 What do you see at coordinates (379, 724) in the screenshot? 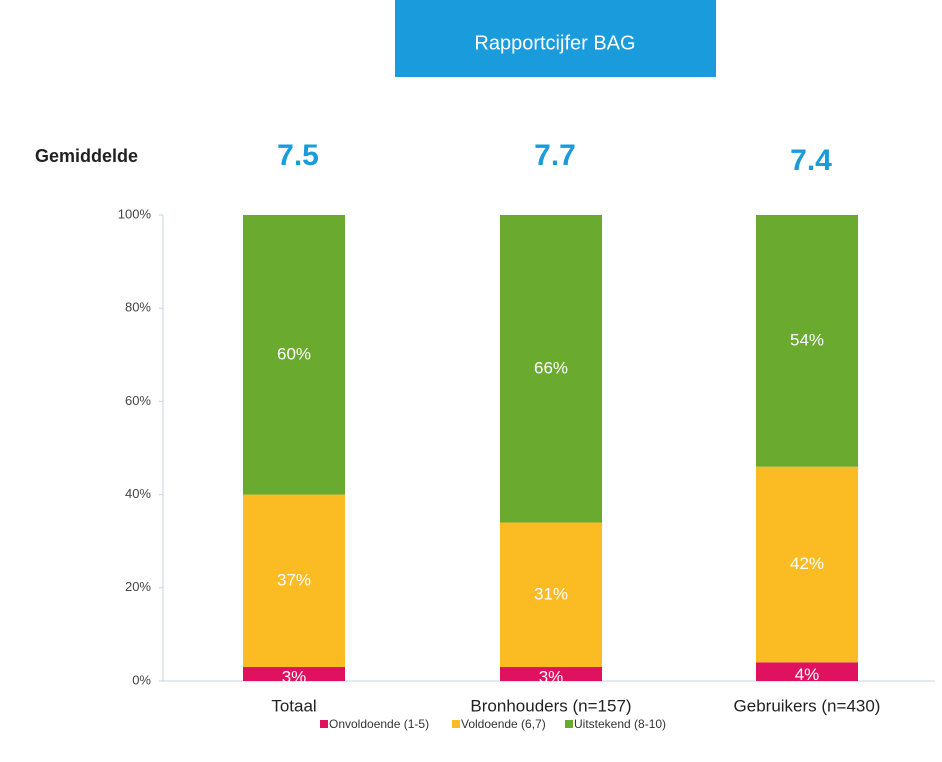
I see `legend-label: Onvoldoende (1-5)` at bounding box center [379, 724].